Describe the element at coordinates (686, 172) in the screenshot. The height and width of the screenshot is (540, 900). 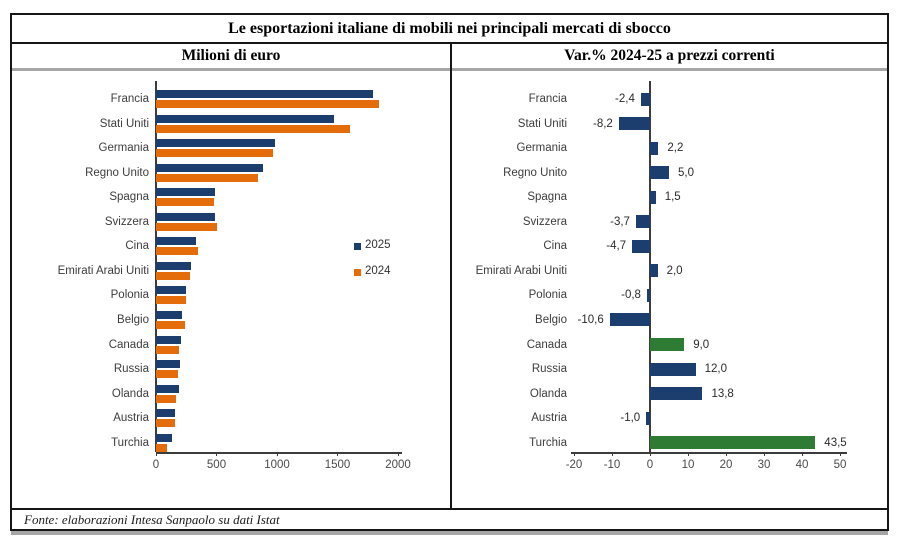
I see `value-label-regno-unito: 5,0` at that location.